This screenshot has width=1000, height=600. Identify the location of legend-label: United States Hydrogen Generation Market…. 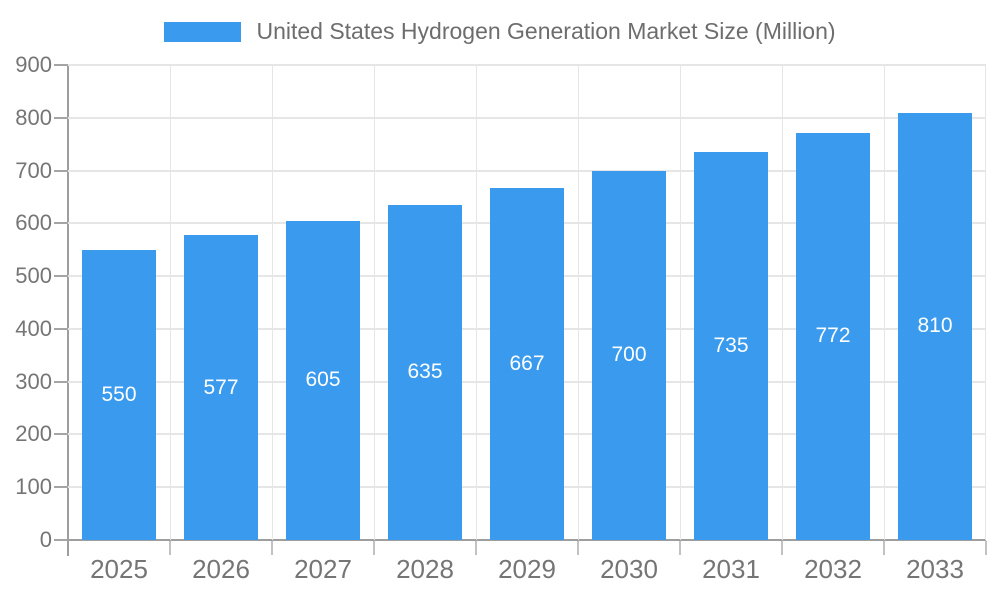
(546, 31).